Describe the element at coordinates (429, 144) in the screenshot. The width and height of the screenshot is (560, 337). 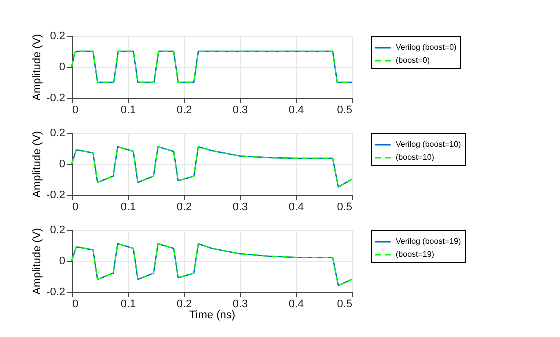
I see `text: Verilog (boost=10)` at that location.